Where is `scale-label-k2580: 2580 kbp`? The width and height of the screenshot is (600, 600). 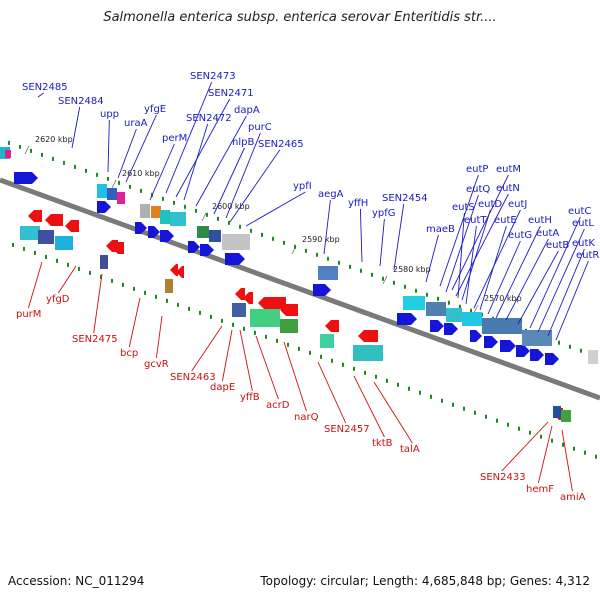 scale-label-k2580: 2580 kbp is located at coordinates (412, 269).